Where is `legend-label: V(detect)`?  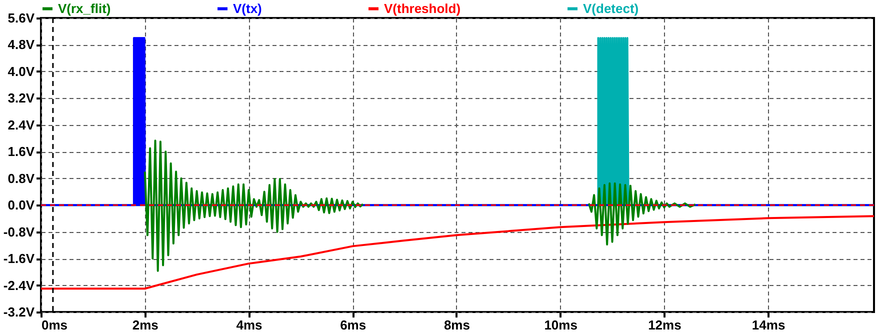
legend-label: V(detect) is located at coordinates (611, 8).